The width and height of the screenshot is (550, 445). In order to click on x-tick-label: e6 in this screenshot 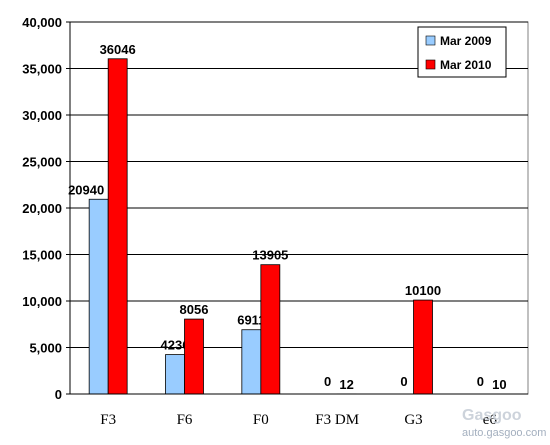, I will do `click(490, 420)`.